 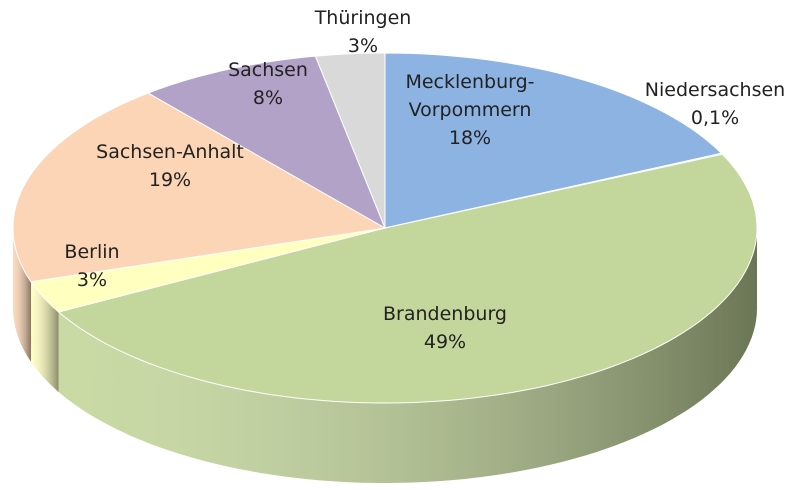 I want to click on slice-label: Sachsen 8%, so click(x=268, y=84).